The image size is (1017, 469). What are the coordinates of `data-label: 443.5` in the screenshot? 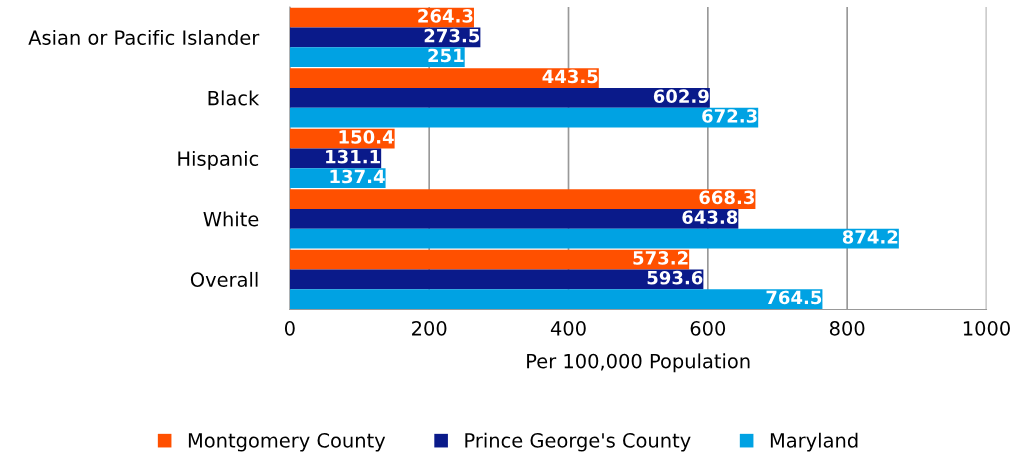 It's located at (570, 76).